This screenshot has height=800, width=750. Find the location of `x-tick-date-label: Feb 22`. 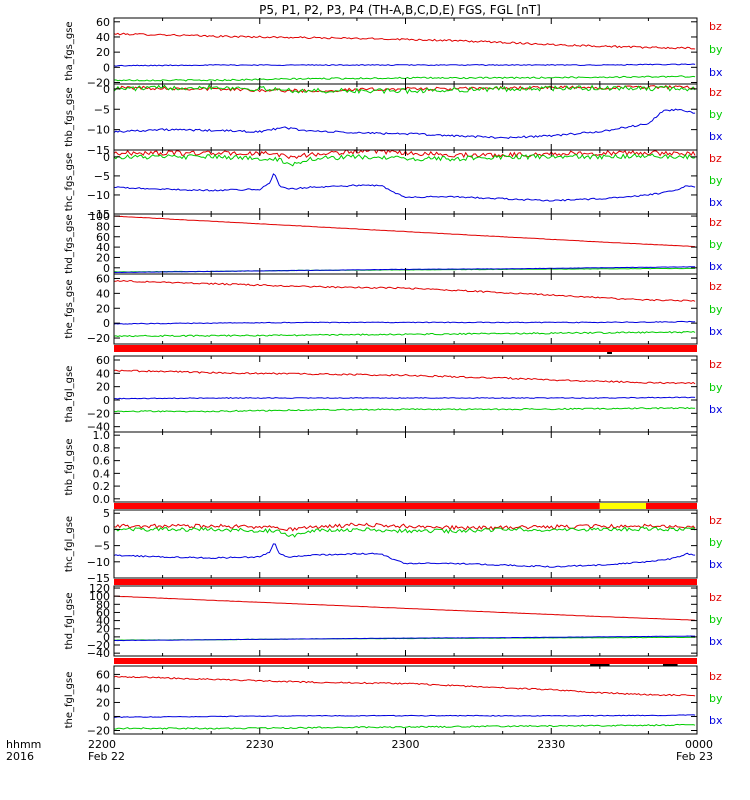

x-tick-date-label: Feb 22 is located at coordinates (106, 756).